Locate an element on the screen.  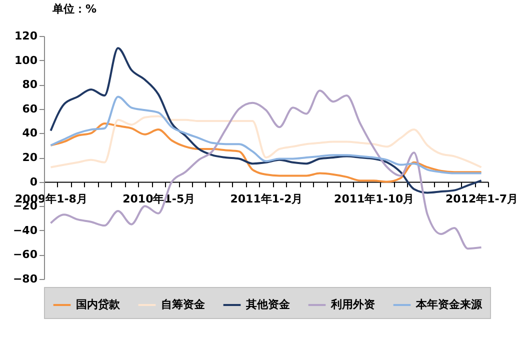
legend-label: 其他资金 is located at coordinates (268, 304).